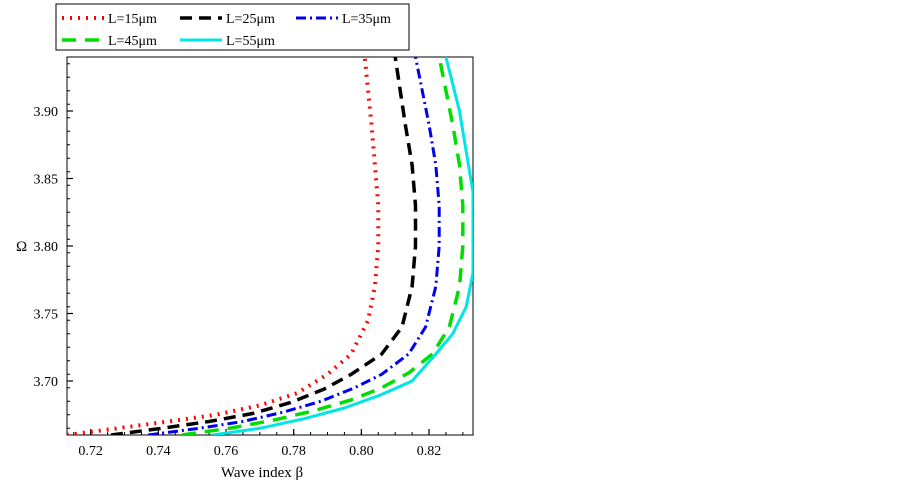 The width and height of the screenshot is (903, 485). I want to click on x-tick-label: 0.80, so click(361, 451).